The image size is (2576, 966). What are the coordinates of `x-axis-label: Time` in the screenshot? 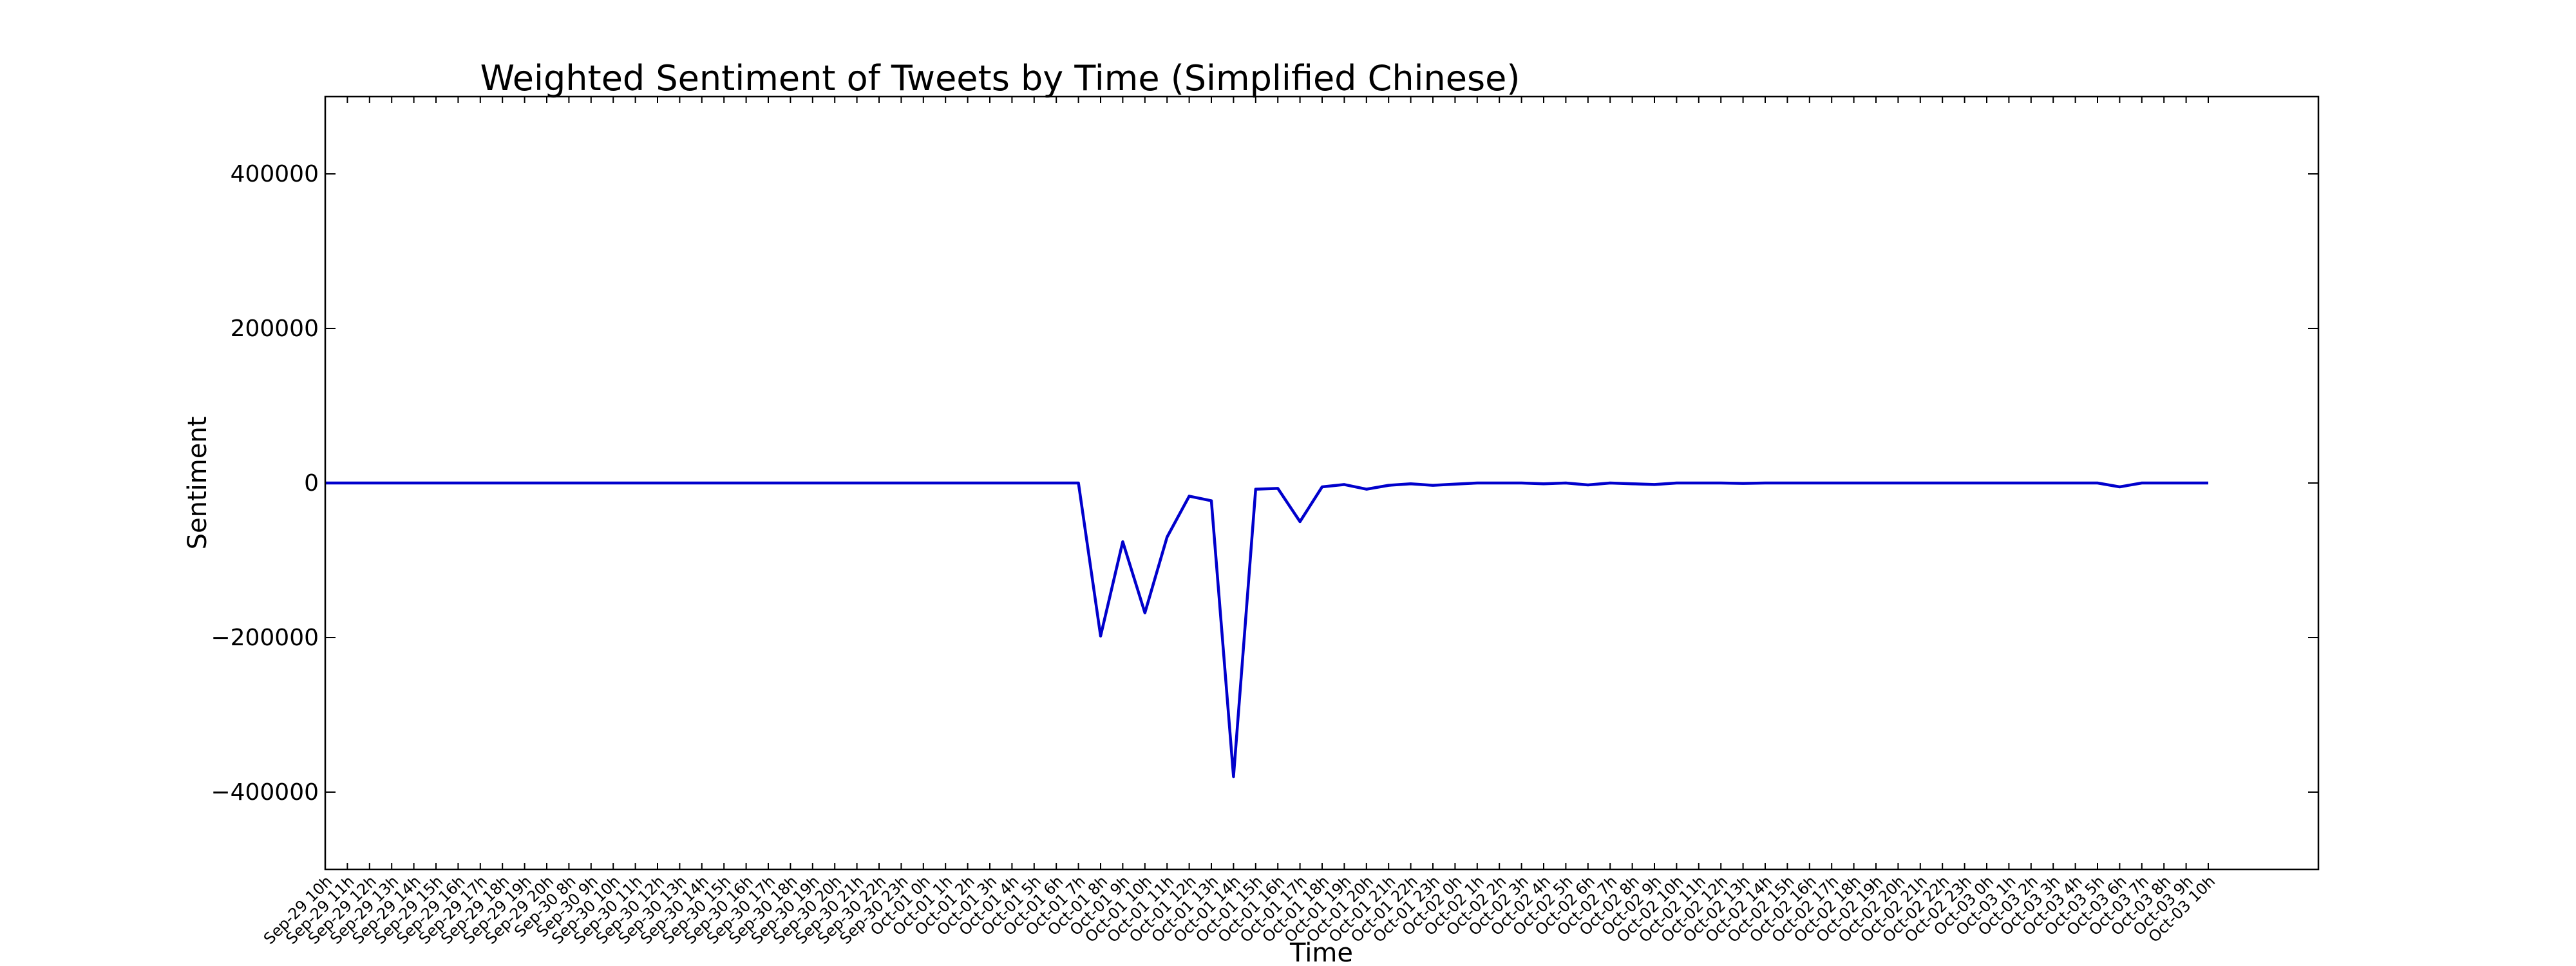 It's located at (1321, 952).